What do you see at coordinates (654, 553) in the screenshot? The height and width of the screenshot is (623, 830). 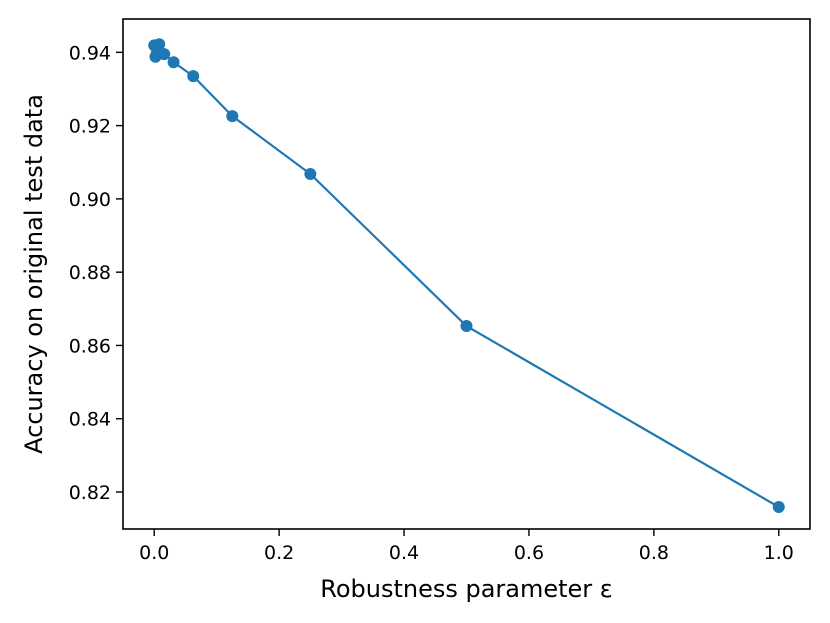 I see `x-tick-label: 0.8` at bounding box center [654, 553].